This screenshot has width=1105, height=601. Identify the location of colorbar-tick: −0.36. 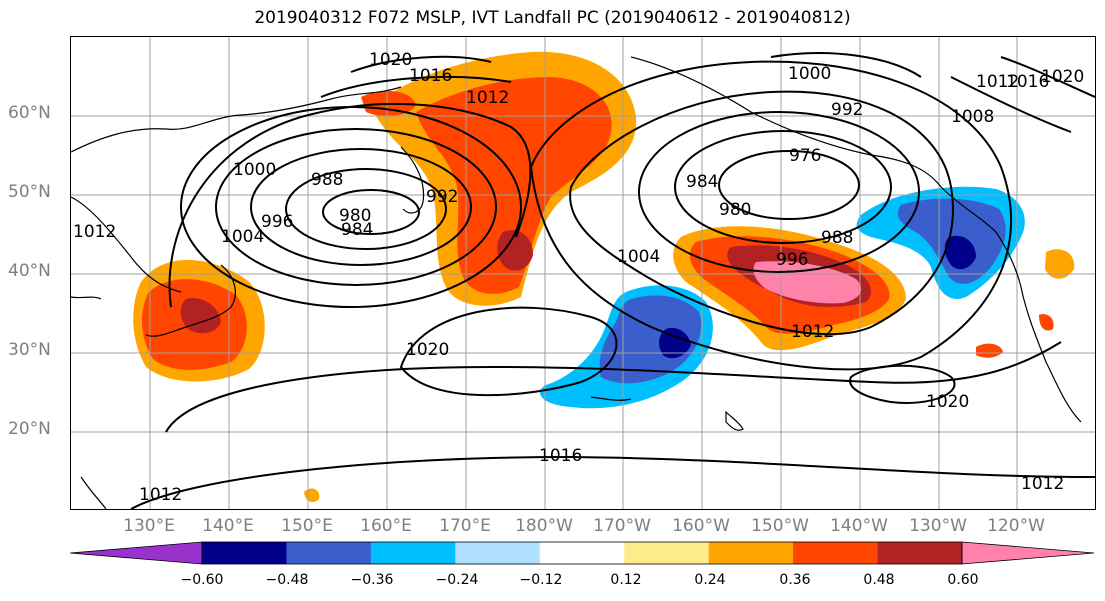
(372, 580).